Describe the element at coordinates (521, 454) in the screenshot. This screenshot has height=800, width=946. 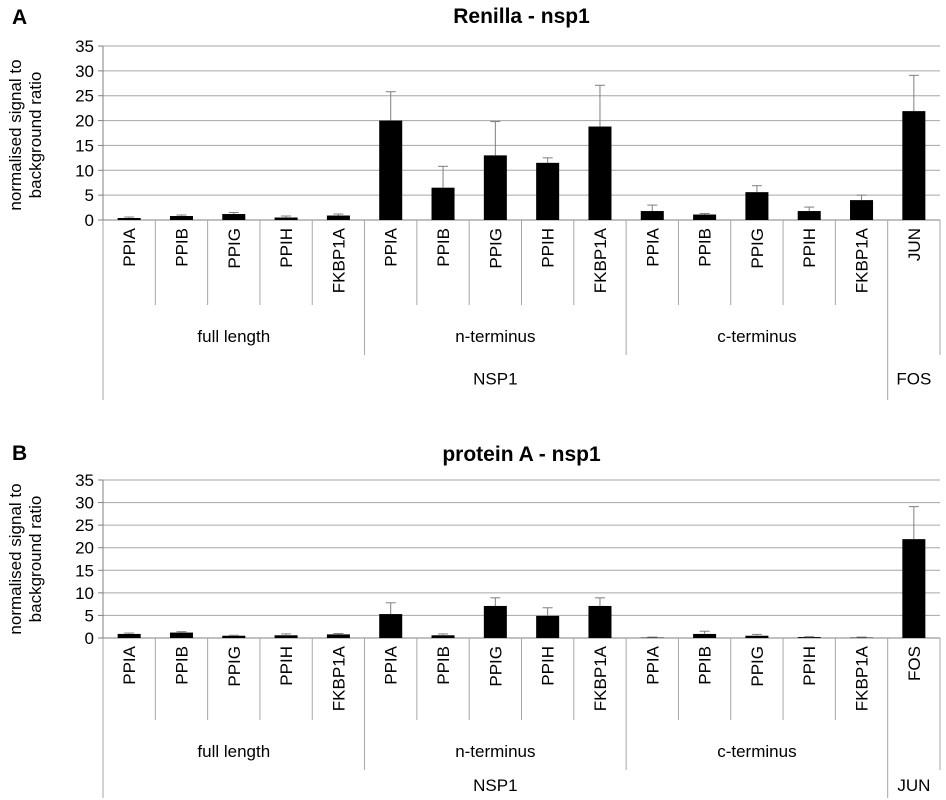
I see `chart-title: protein A - nsp1` at that location.